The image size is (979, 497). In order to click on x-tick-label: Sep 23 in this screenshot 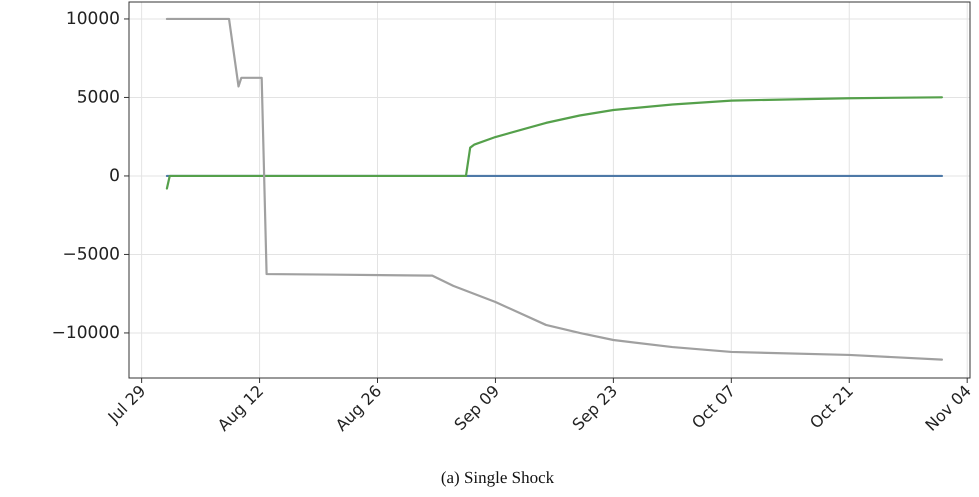, I will do `click(595, 407)`.